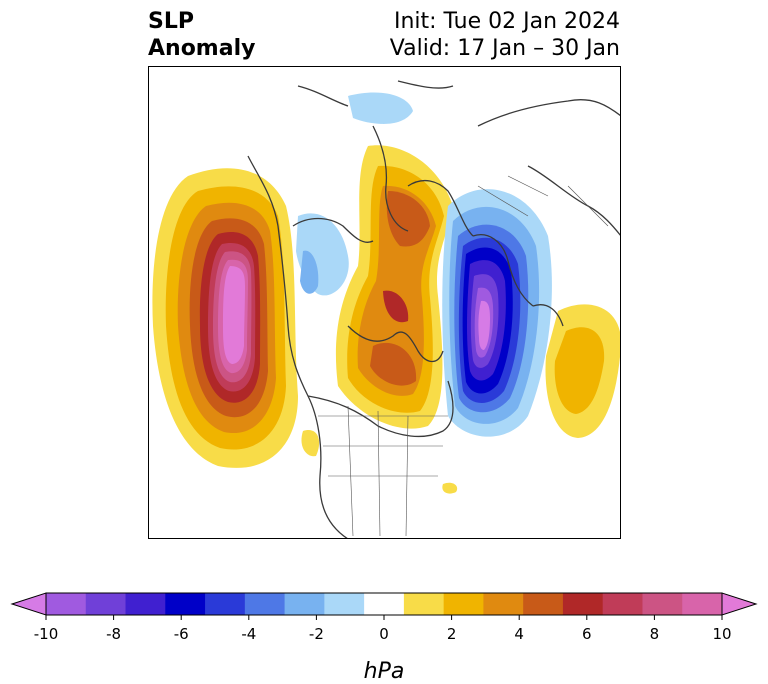 Image resolution: width=768 pixels, height=684 pixels. I want to click on central-high-anomaly, so click(394, 287).